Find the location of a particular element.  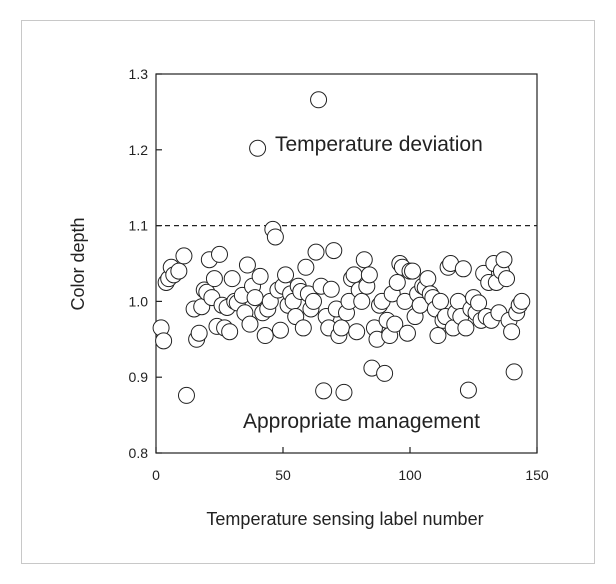

y-tick-label: 1.3 is located at coordinates (139, 74).